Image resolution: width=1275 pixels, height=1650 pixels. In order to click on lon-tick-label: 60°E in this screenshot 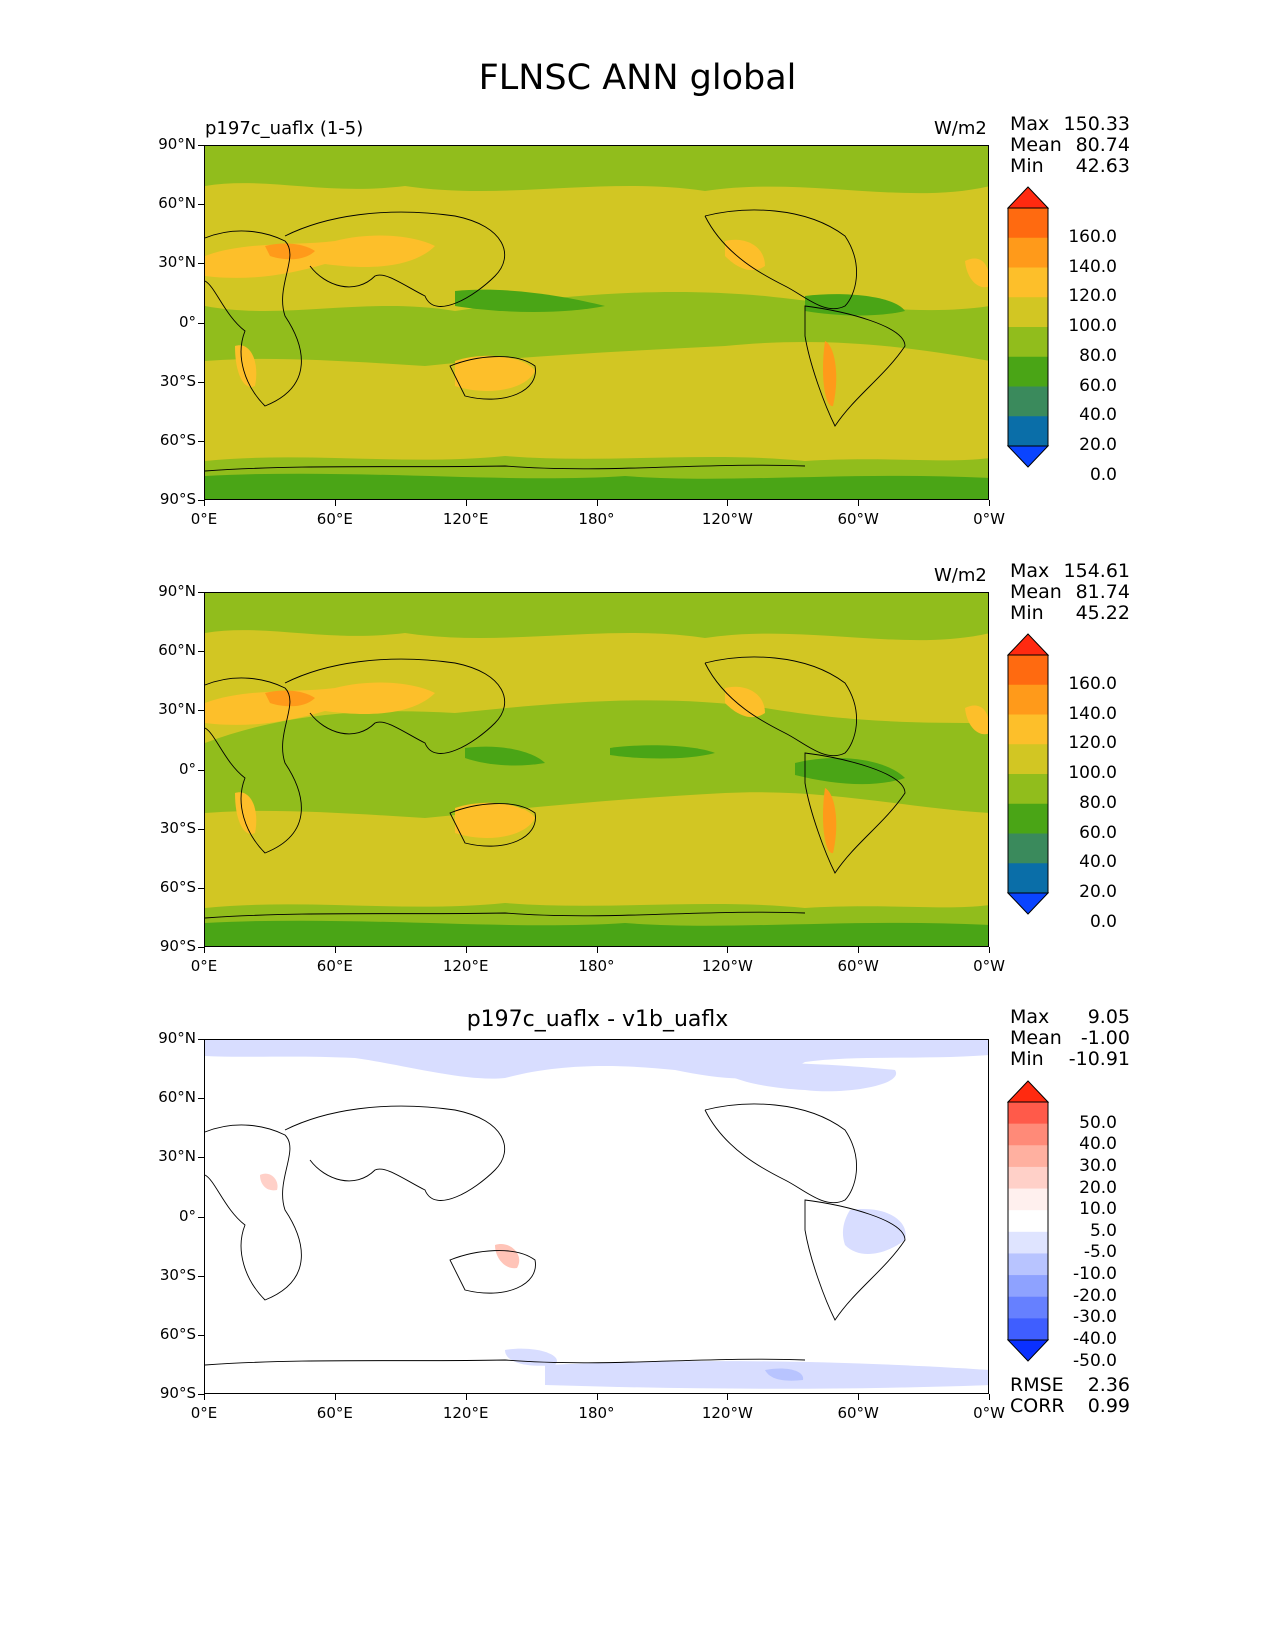, I will do `click(334, 1413)`.